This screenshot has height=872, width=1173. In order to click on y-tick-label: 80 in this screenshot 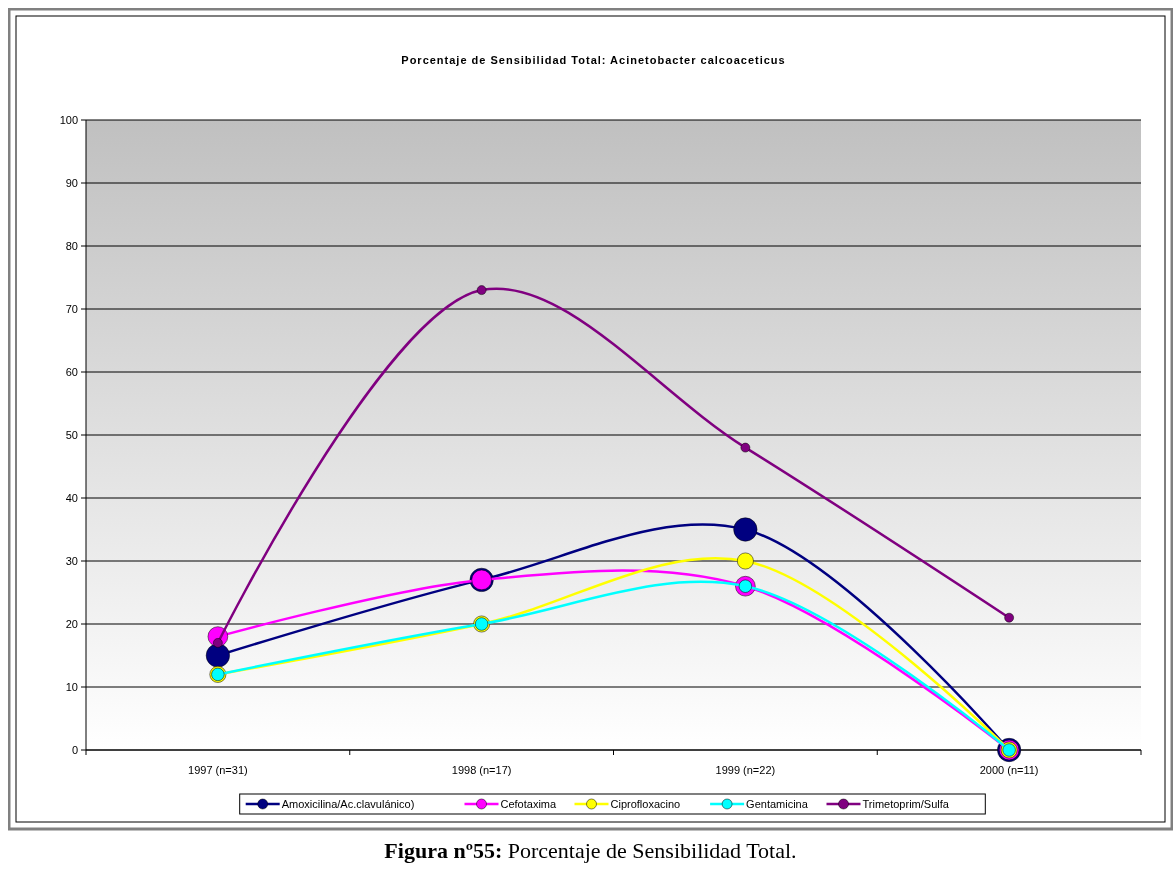, I will do `click(71, 245)`.